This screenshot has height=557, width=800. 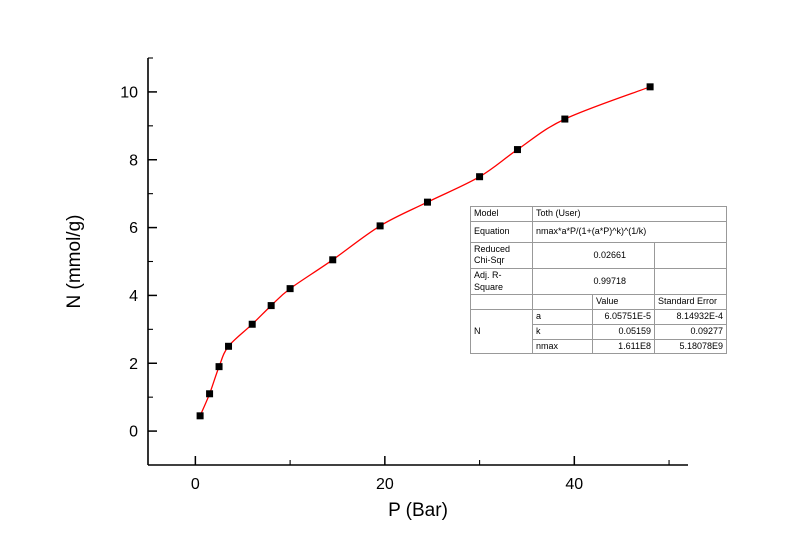 I want to click on fit-chisqr-label: Reduced Chi-Sqr, so click(x=501, y=255).